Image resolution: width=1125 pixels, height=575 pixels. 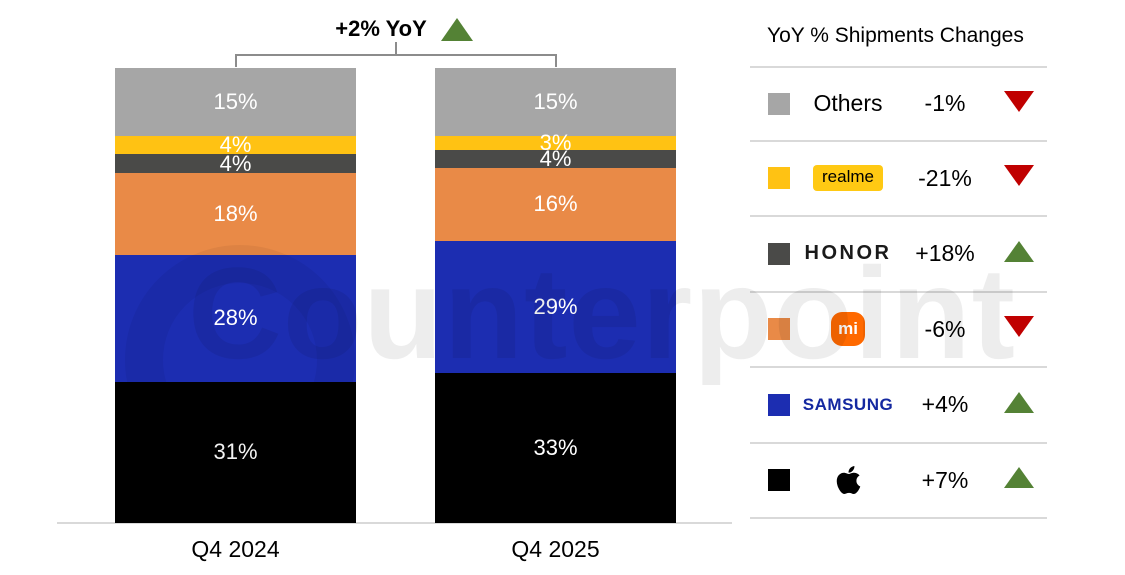 I want to click on apple-logo-glyph, so click(x=848, y=480).